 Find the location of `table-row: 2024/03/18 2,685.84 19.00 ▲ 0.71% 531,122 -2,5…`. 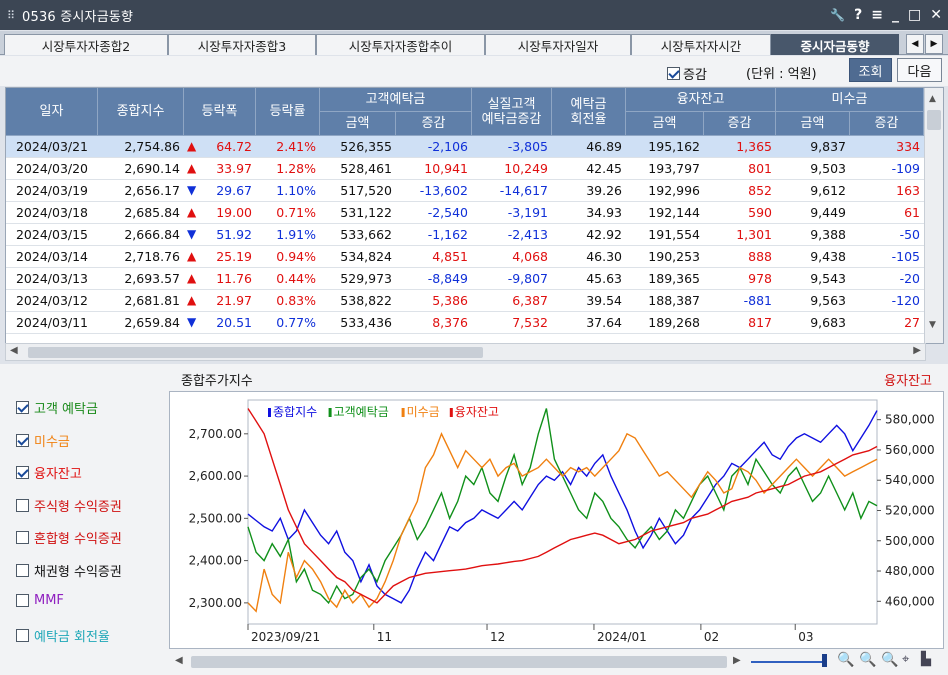

table-row: 2024/03/18 2,685.84 19.00 ▲ 0.71% 531,122 -2,5… is located at coordinates (465, 213).